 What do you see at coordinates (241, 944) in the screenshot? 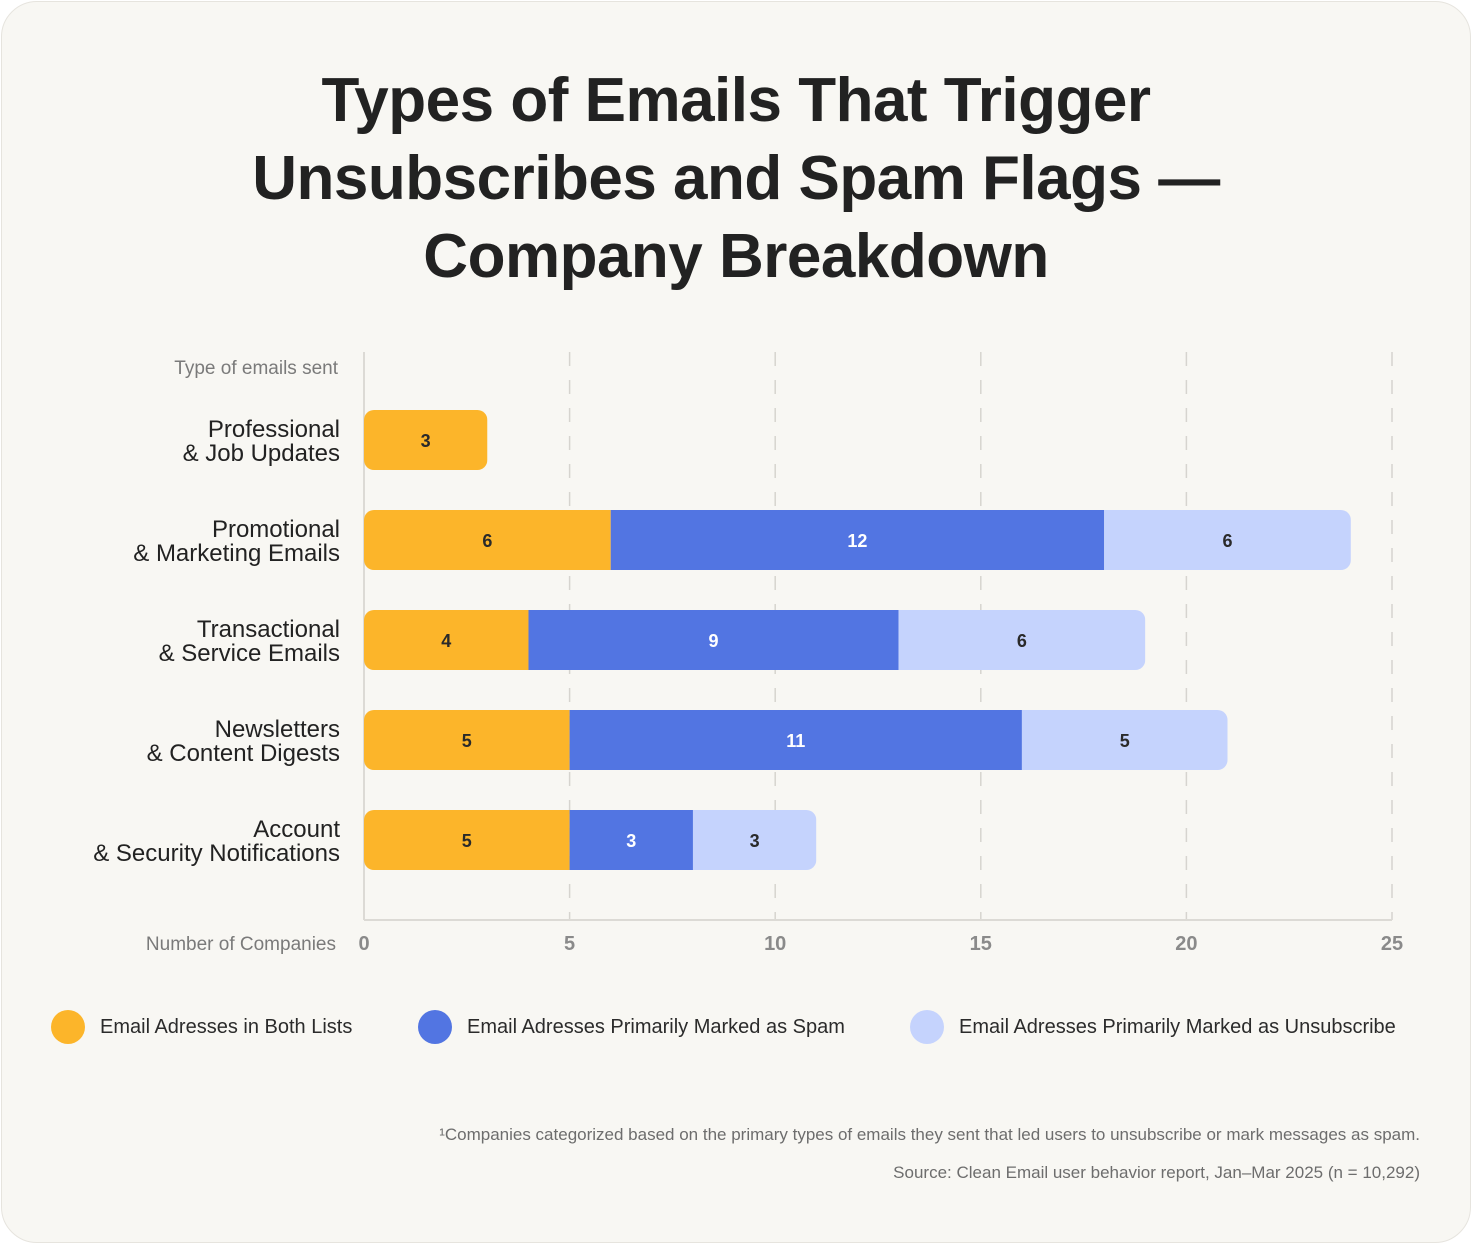
I see `x-axis-title: Number of Companies` at bounding box center [241, 944].